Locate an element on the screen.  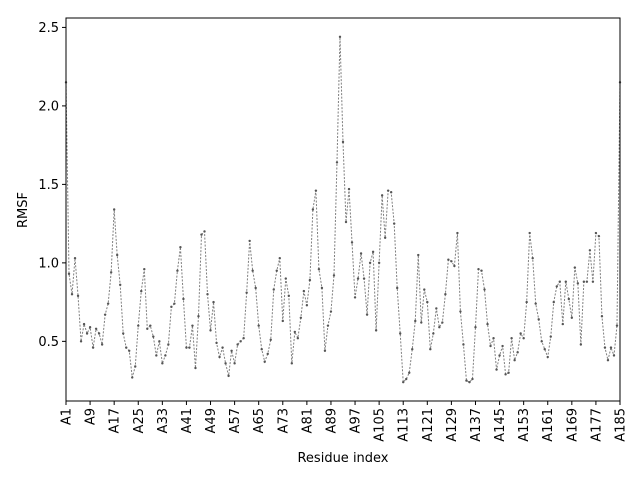
x-axis-label: Residue index is located at coordinates (342, 458).